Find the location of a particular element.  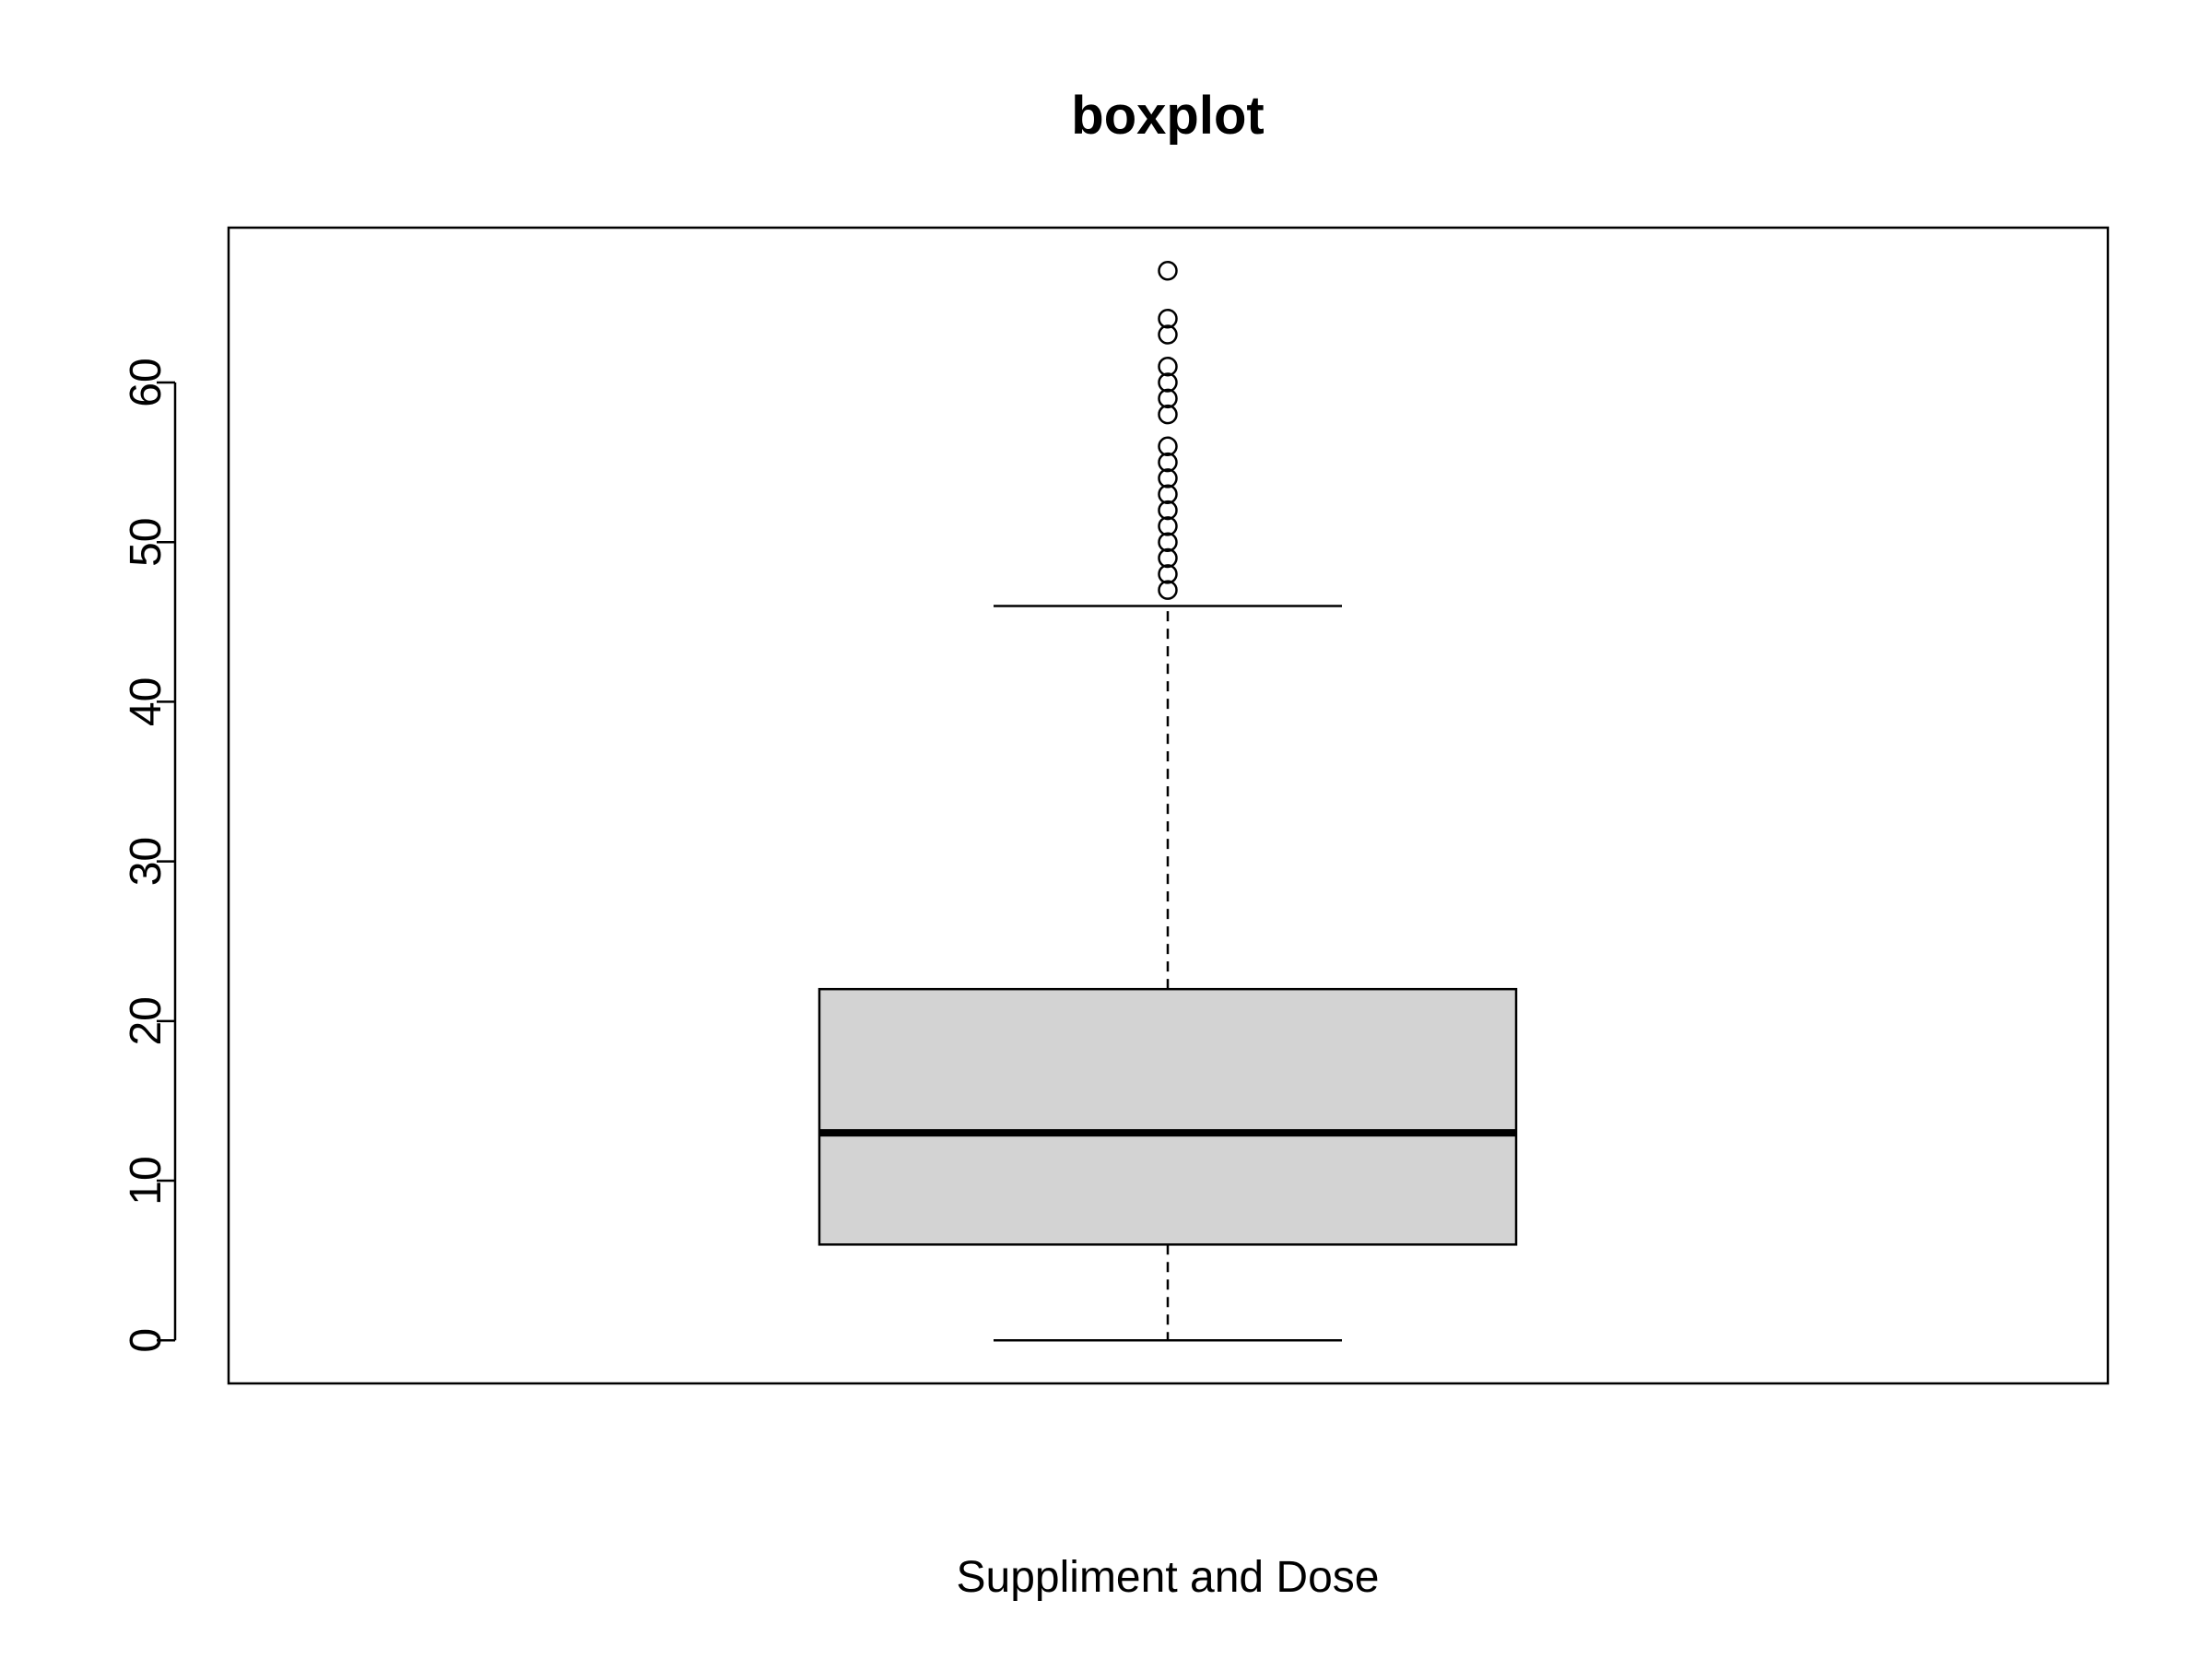

y-tick-label: 20 is located at coordinates (146, 1020).